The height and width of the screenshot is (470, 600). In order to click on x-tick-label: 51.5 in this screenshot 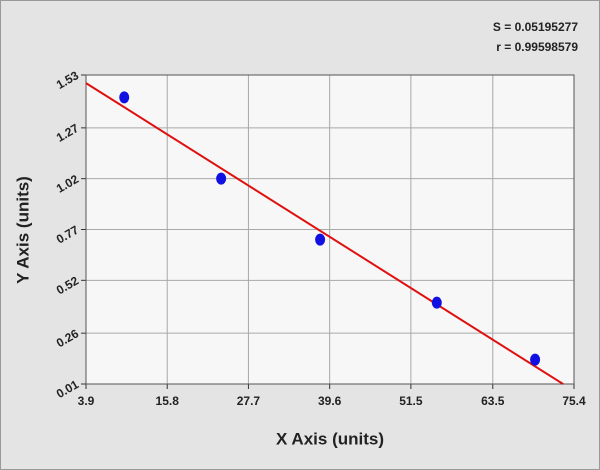, I will do `click(411, 401)`.